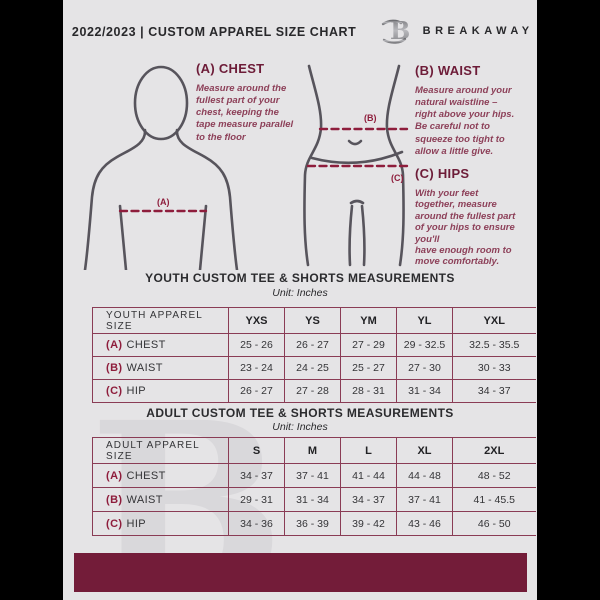  What do you see at coordinates (214, 31) in the screenshot?
I see `page-title: 2022/2023 | CUSTOM APPAREL SIZE CHART` at bounding box center [214, 31].